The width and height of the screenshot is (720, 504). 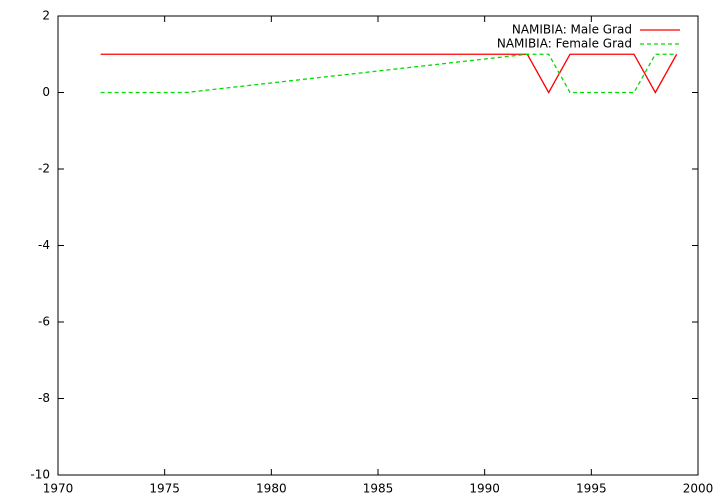 I want to click on x-tick-label: 1985, so click(x=378, y=489).